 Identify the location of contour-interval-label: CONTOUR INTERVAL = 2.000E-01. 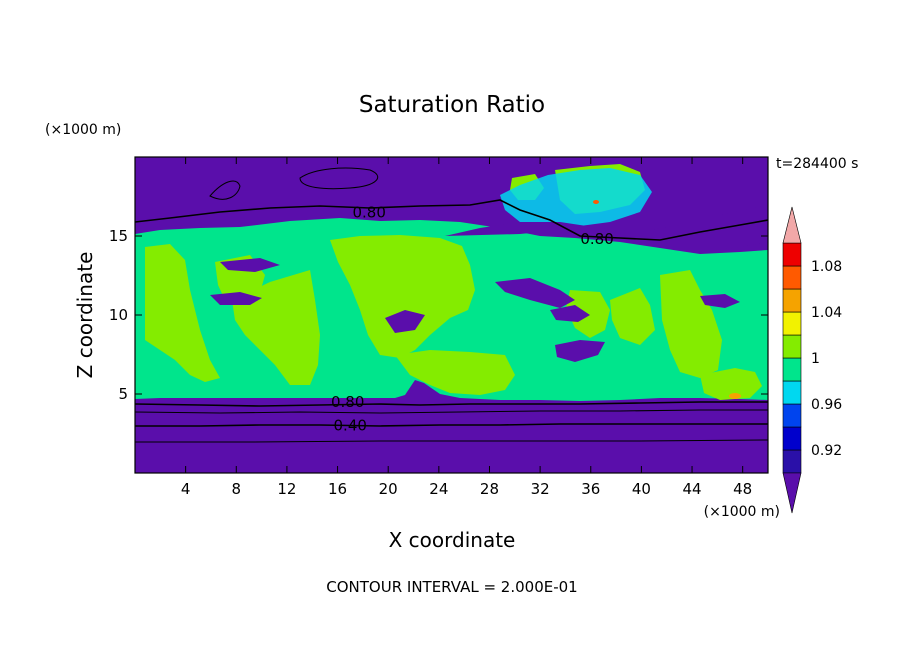
(451, 587).